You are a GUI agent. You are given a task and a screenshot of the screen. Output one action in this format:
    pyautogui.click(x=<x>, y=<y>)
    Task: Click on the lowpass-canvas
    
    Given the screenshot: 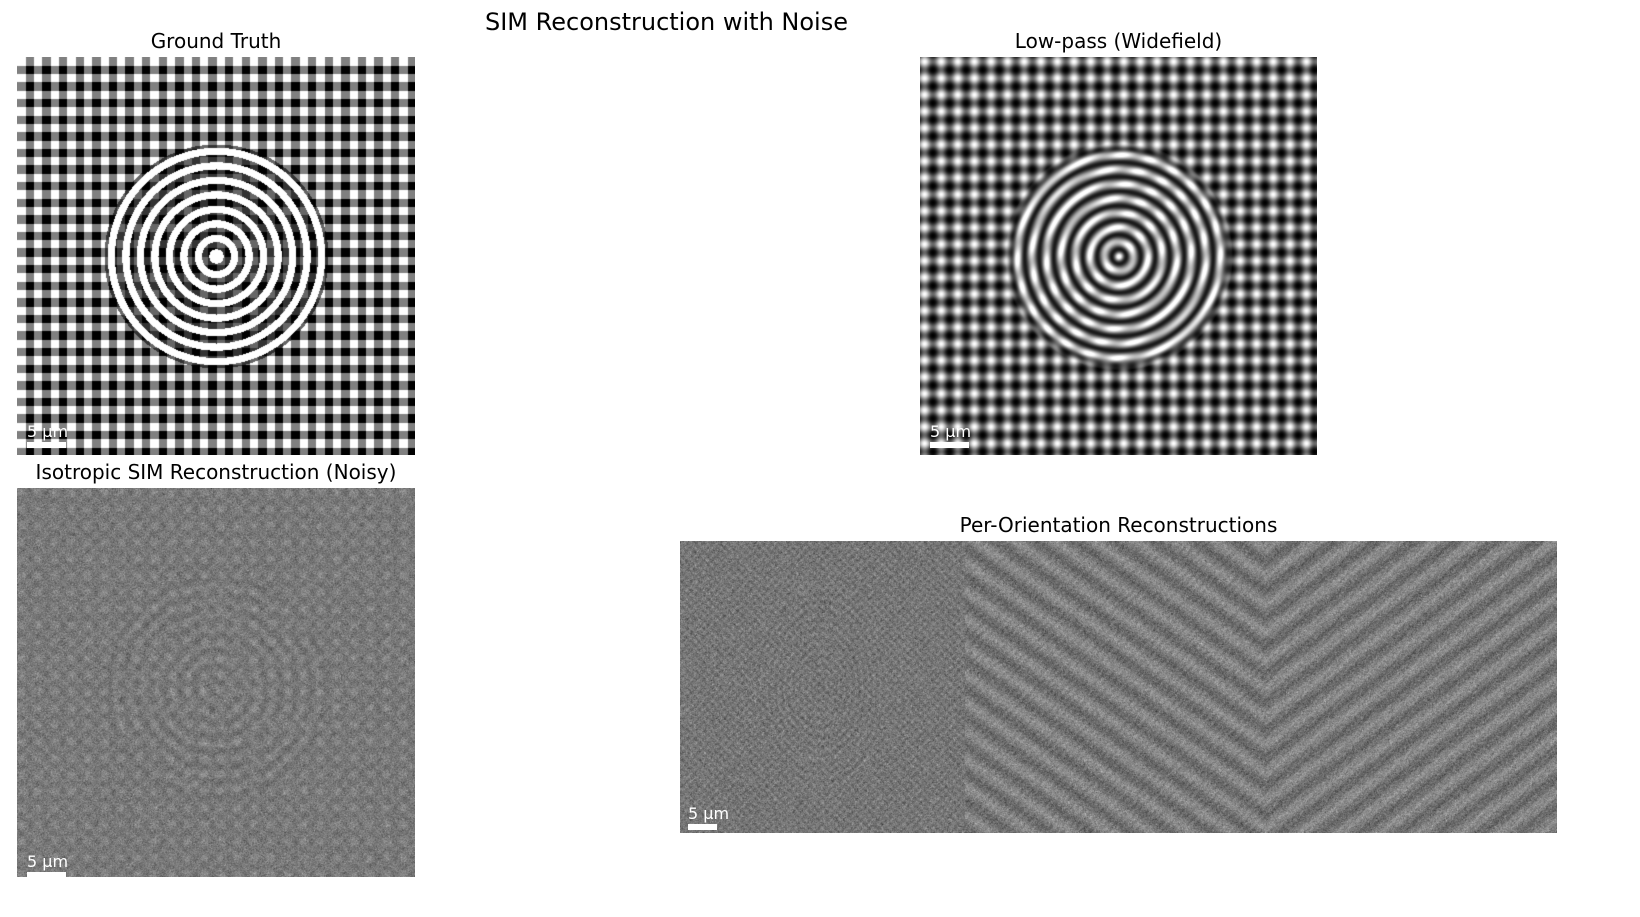 What is the action you would take?
    pyautogui.click(x=1118, y=256)
    